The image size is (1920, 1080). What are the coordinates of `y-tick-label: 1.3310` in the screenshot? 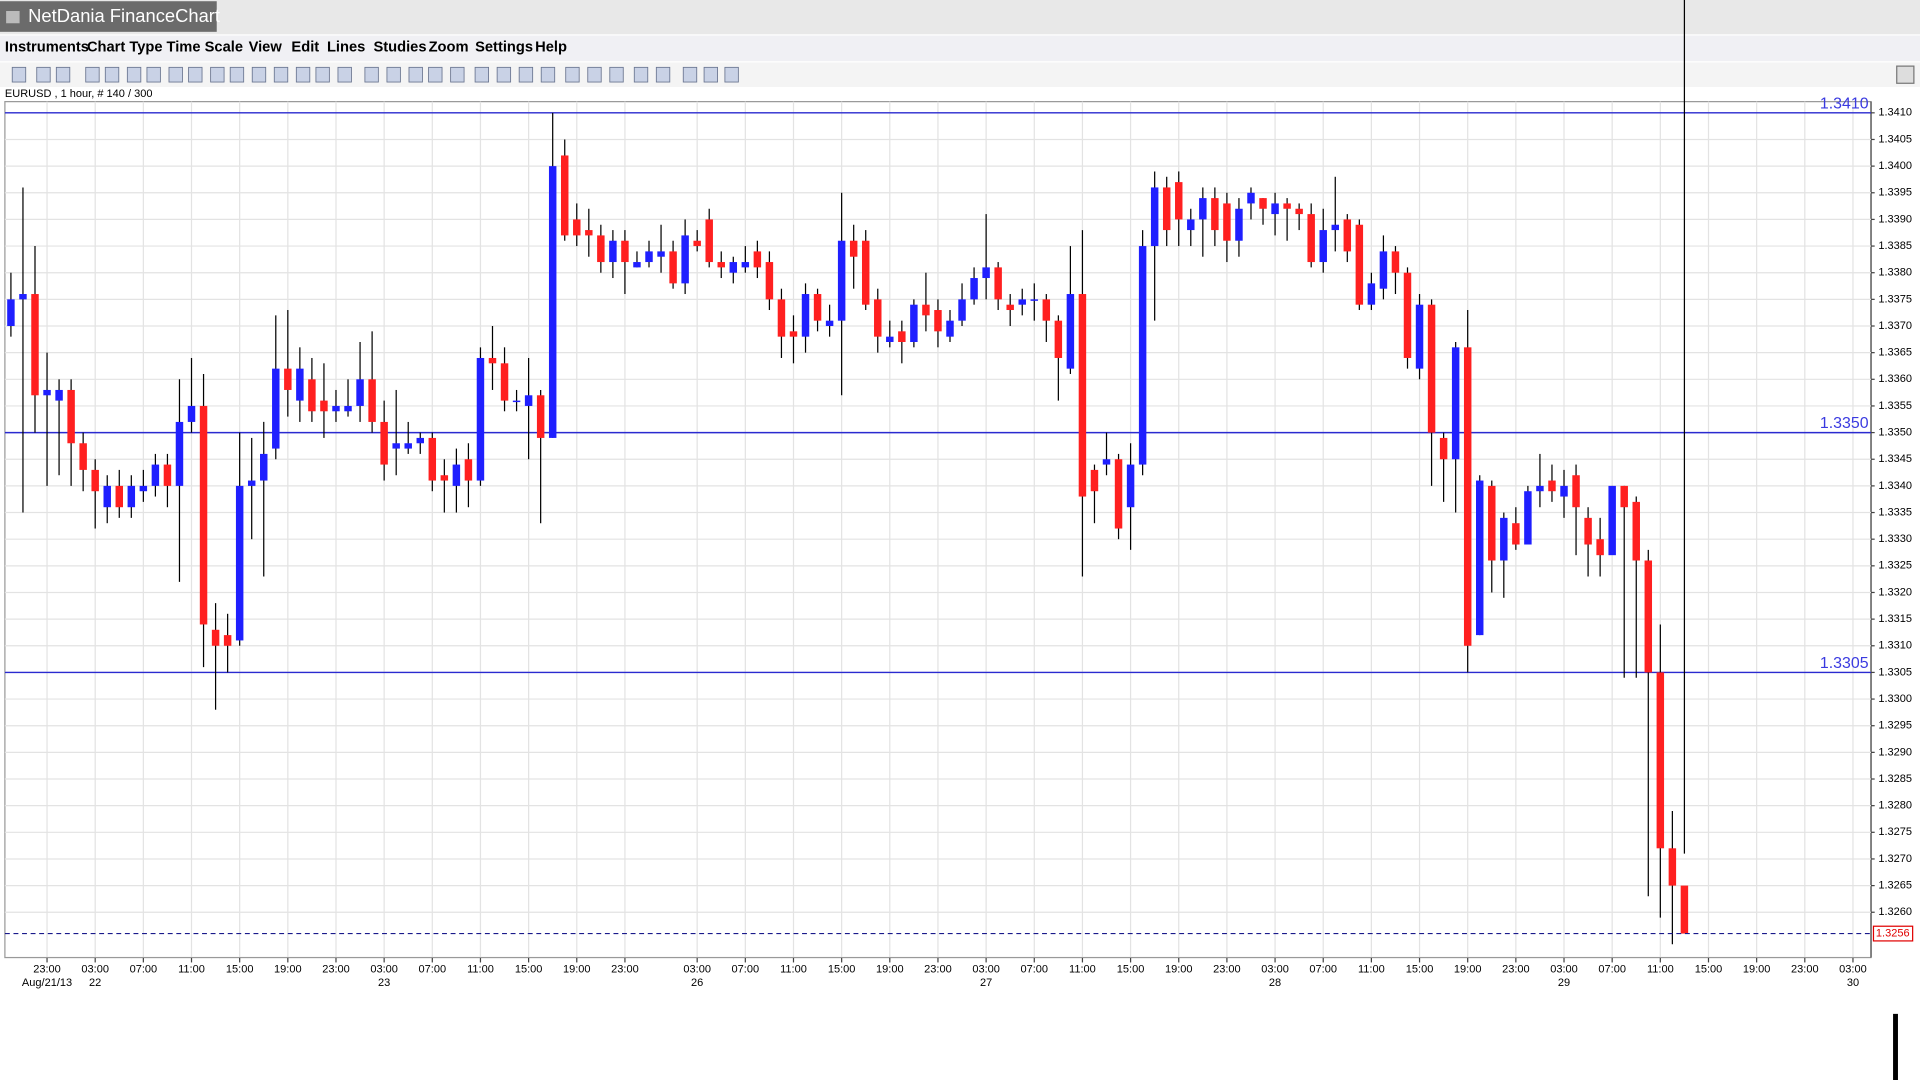 It's located at (1895, 646).